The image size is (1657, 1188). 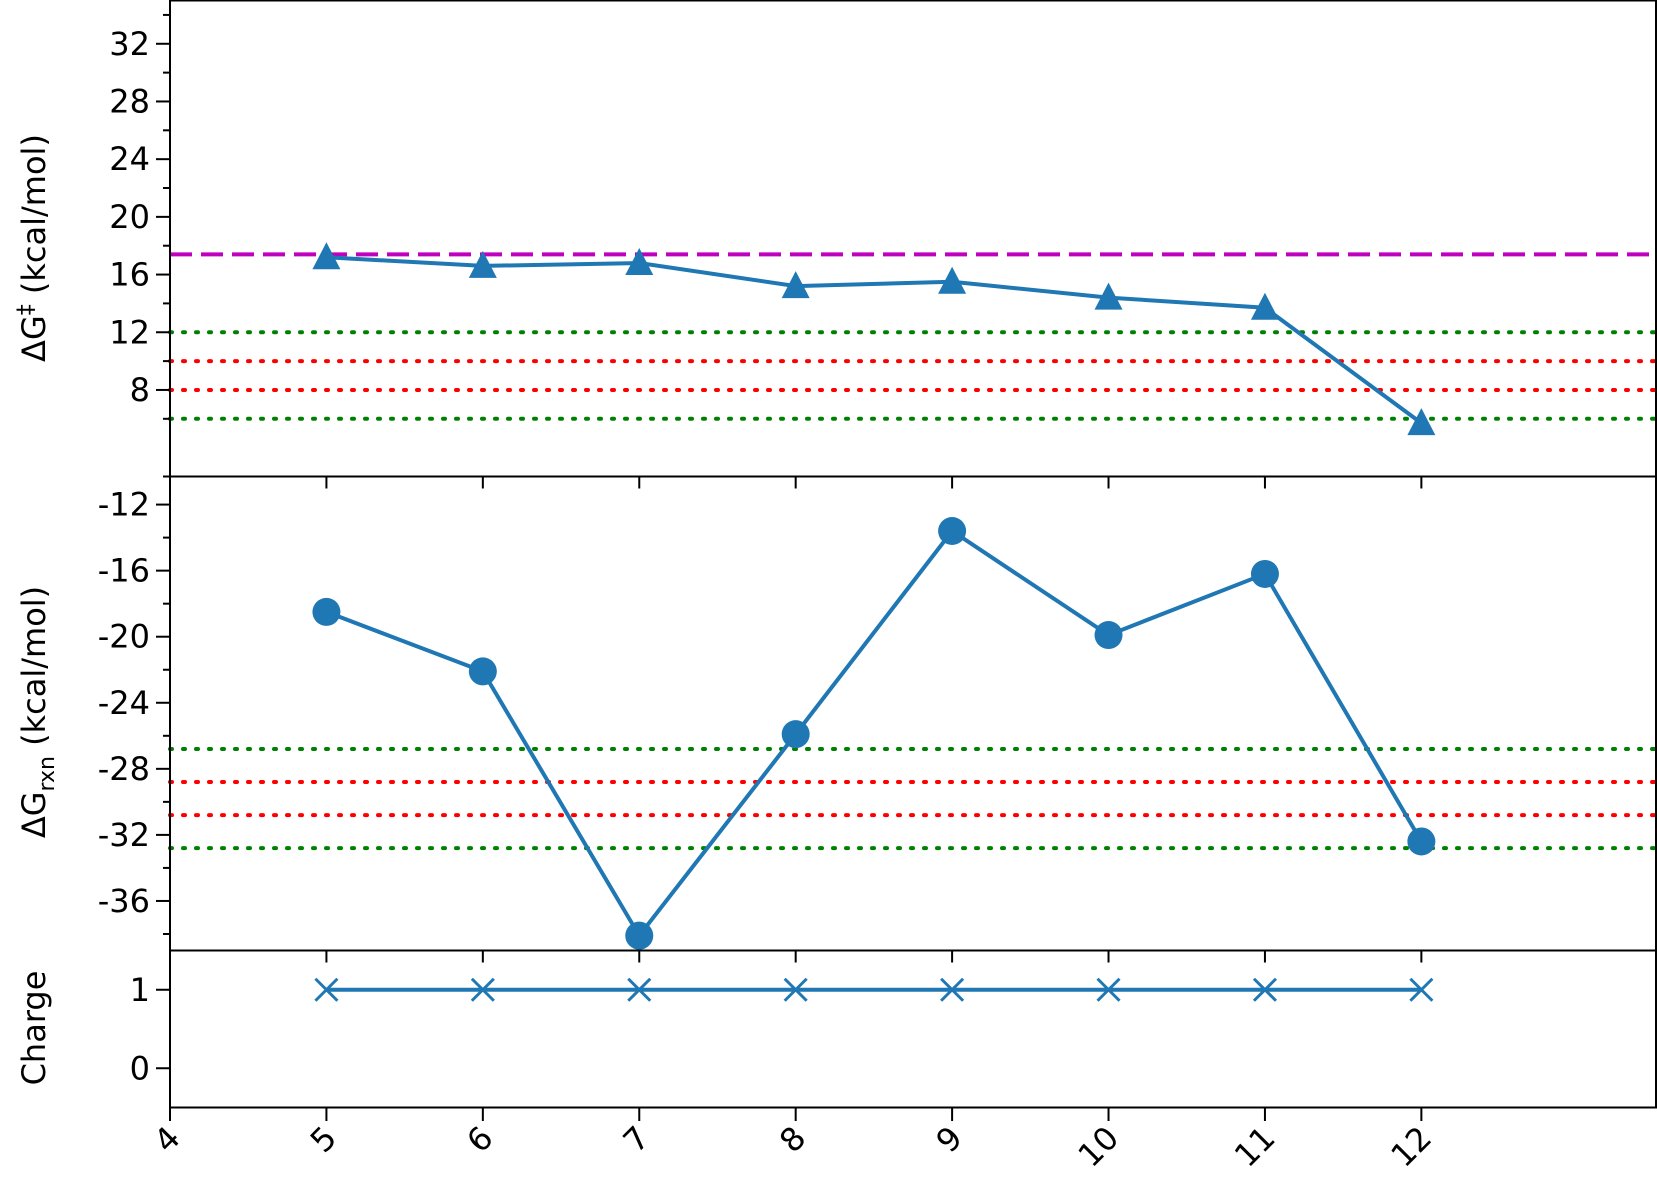 What do you see at coordinates (34, 814) in the screenshot?
I see `ylabel-reaction-main: ΔG` at bounding box center [34, 814].